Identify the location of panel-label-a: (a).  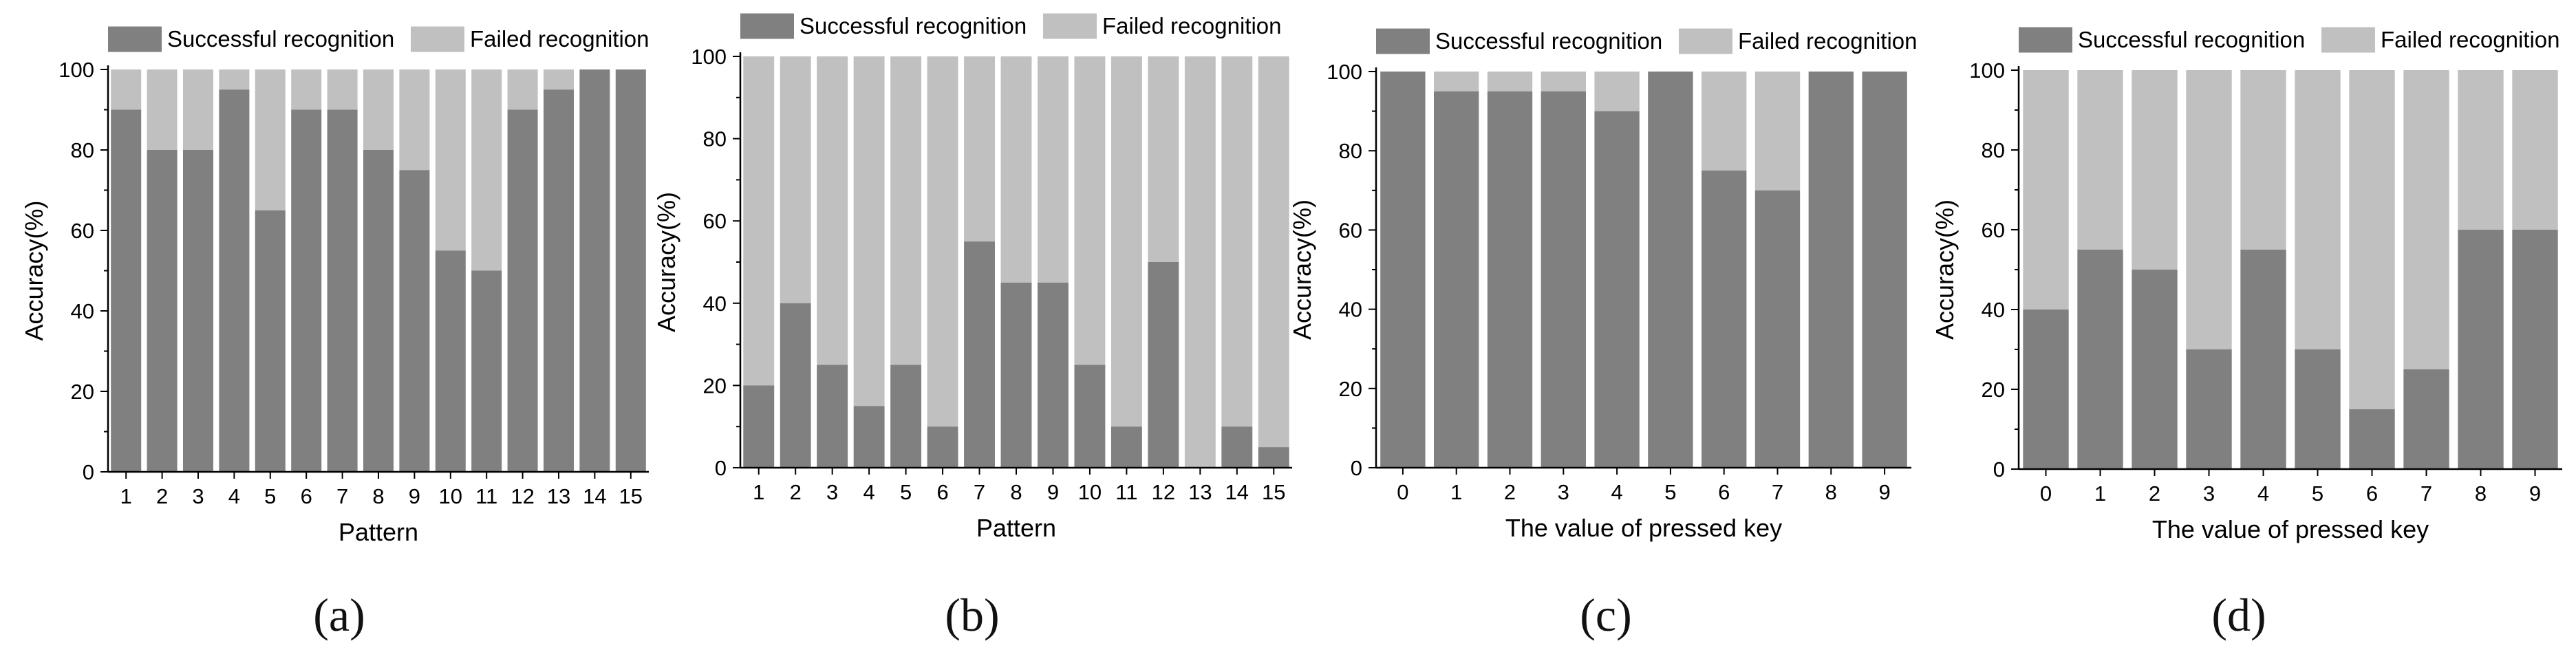
(339, 615).